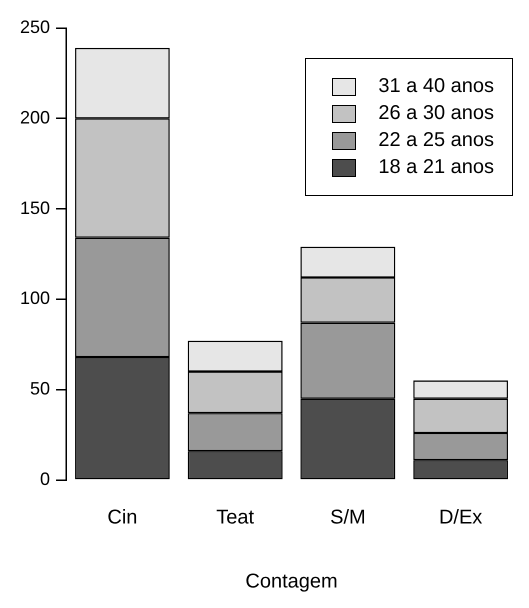 This screenshot has height=608, width=529. I want to click on y-tick-label: 100, so click(35, 298).